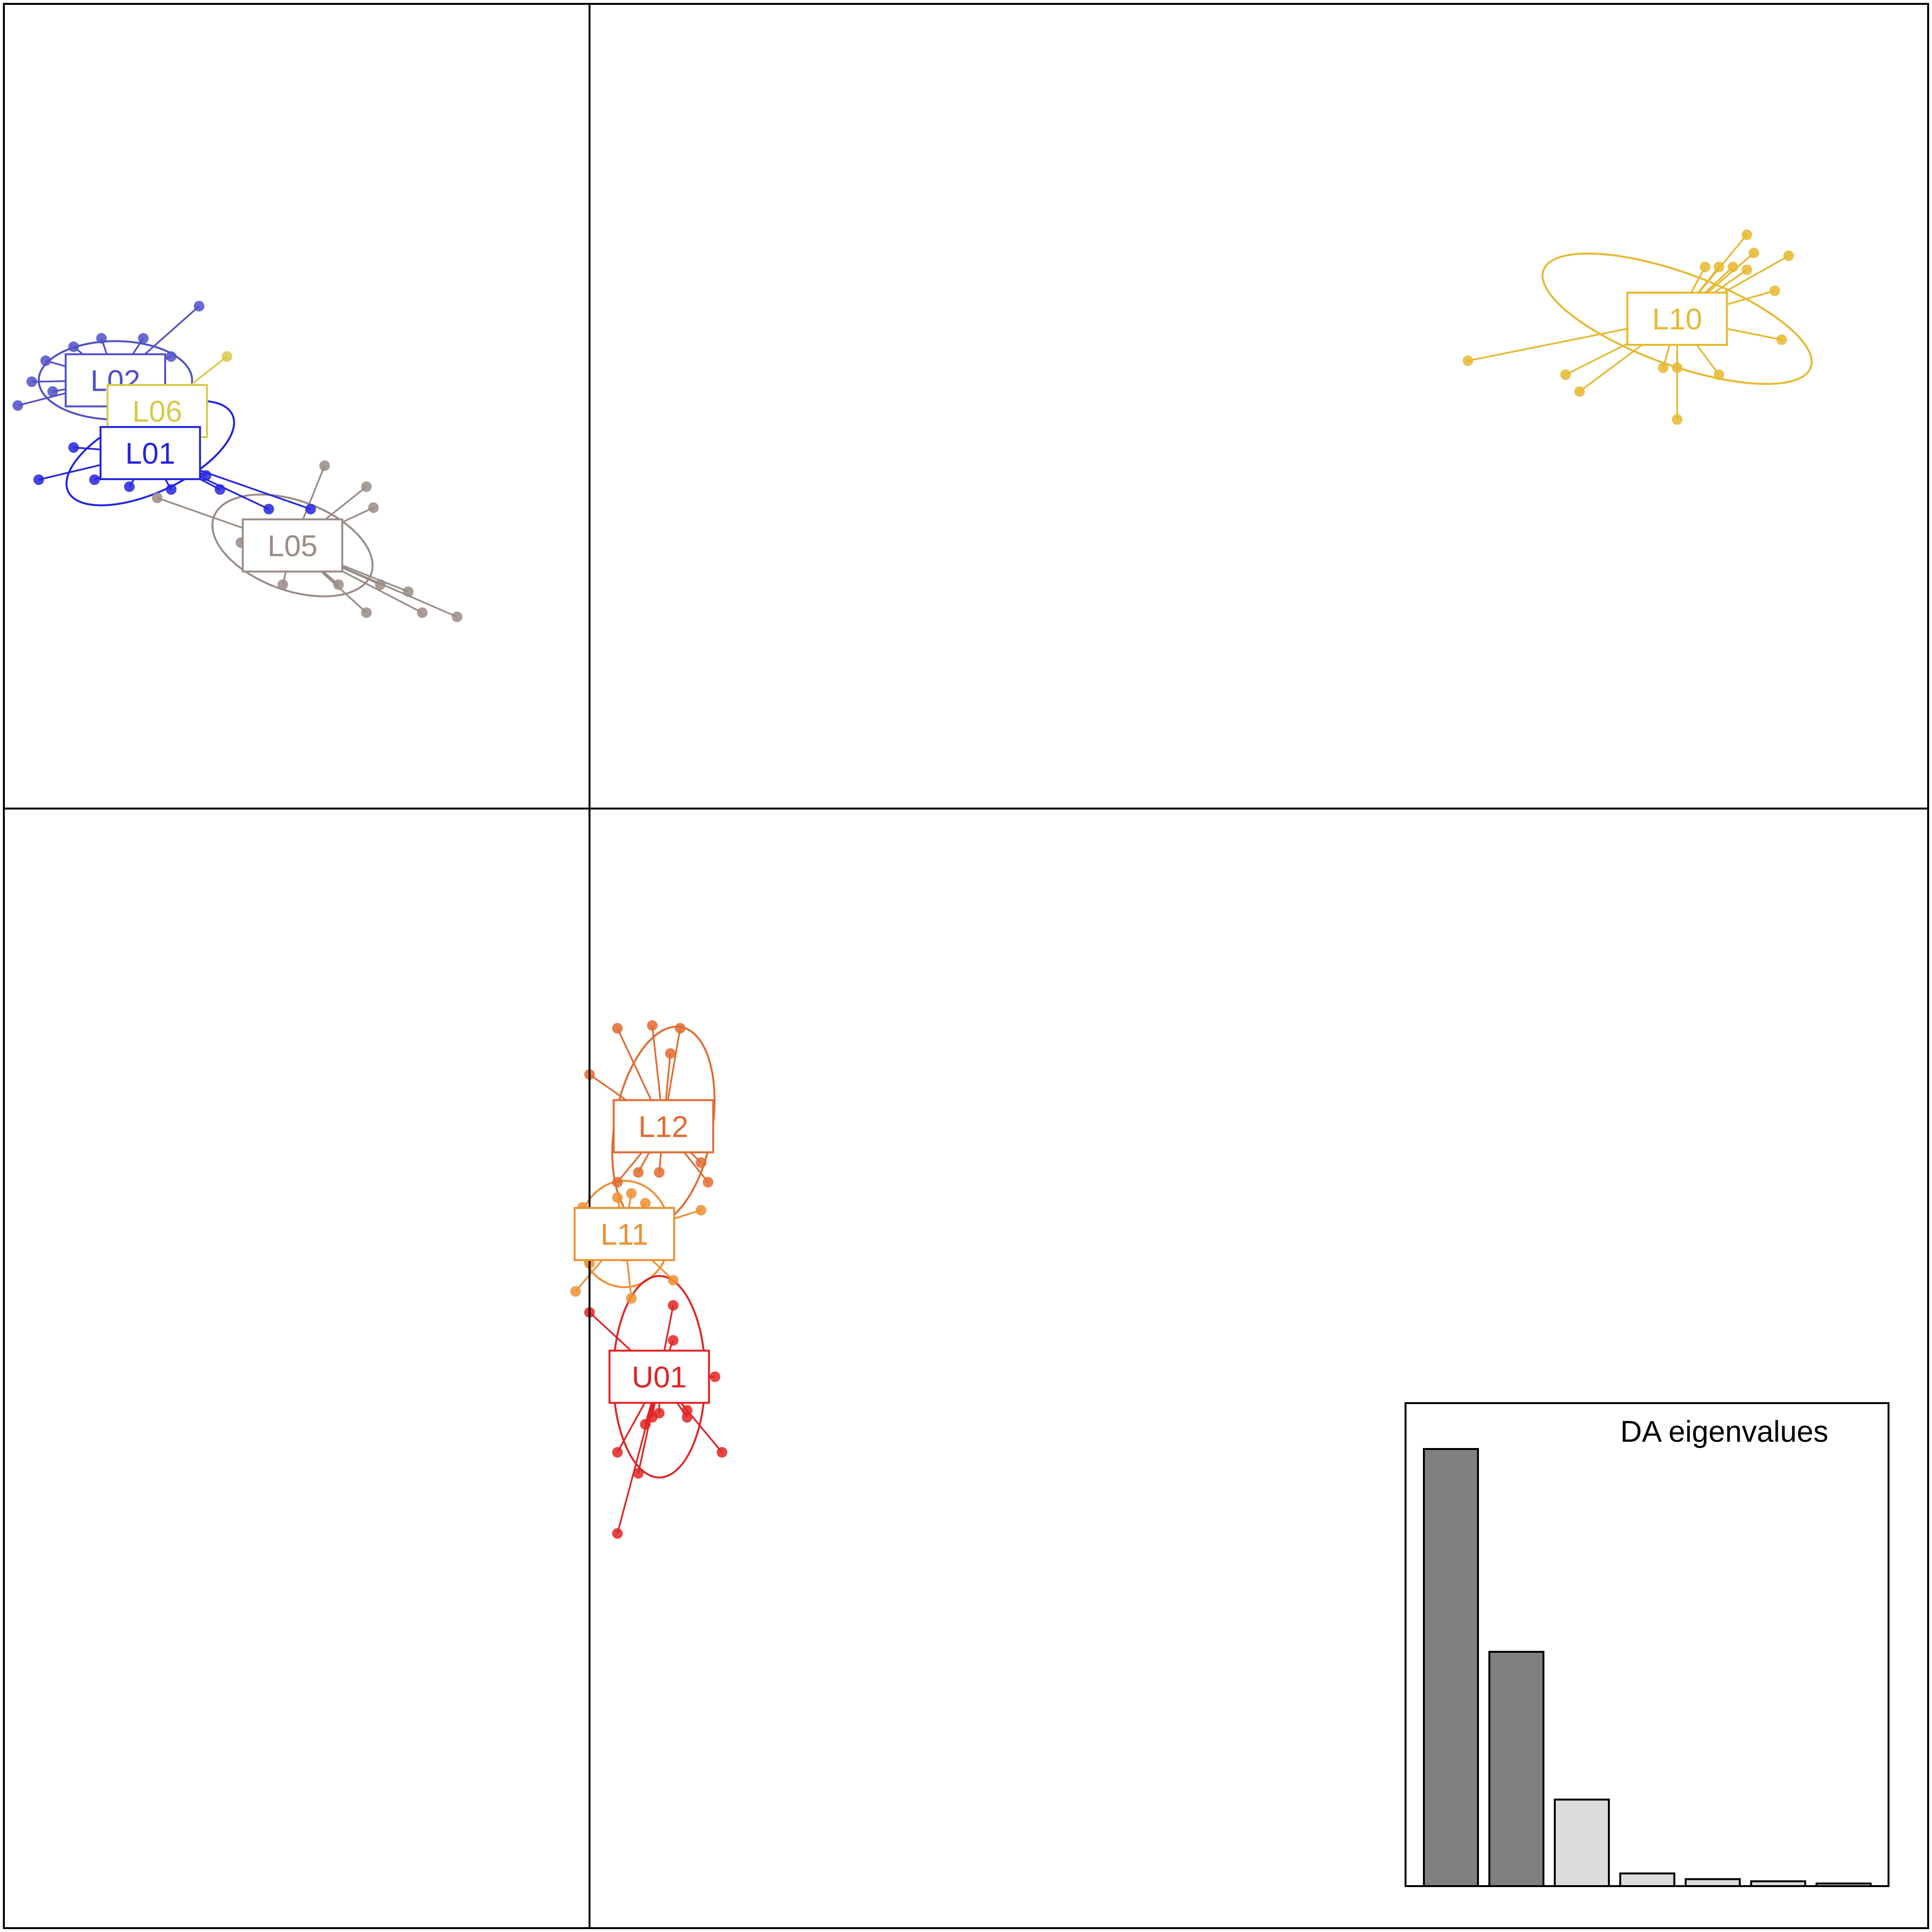 This screenshot has height=1932, width=1932. I want to click on label-box-l10, so click(1677, 318).